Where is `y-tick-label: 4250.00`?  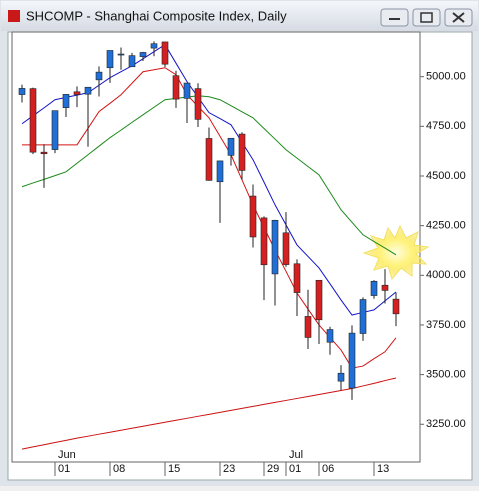 y-tick-label: 4250.00 is located at coordinates (446, 226).